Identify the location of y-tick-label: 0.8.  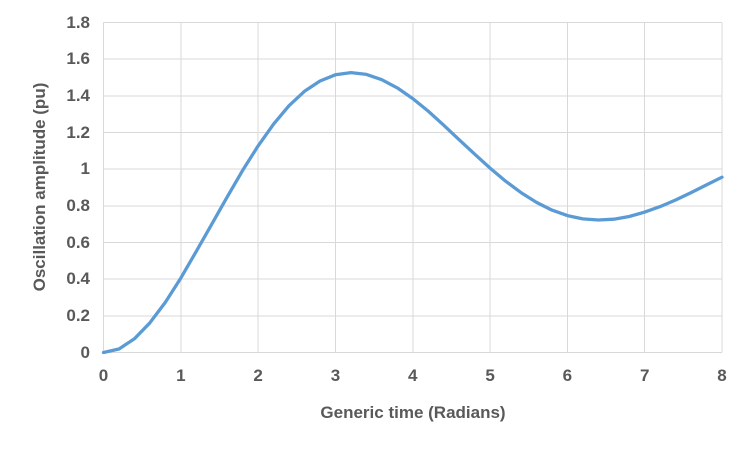
(78, 205).